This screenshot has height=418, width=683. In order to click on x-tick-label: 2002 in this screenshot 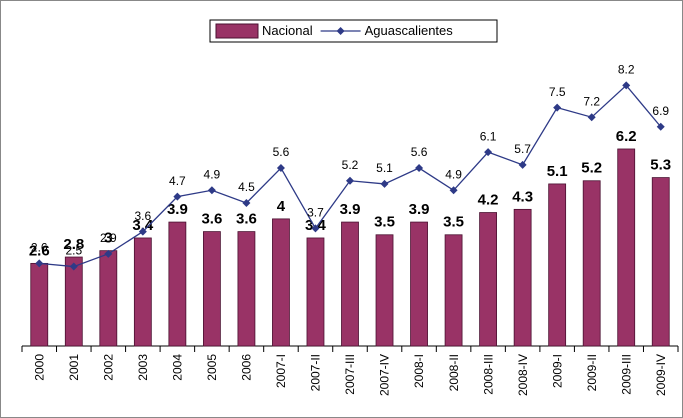, I will do `click(108, 367)`.